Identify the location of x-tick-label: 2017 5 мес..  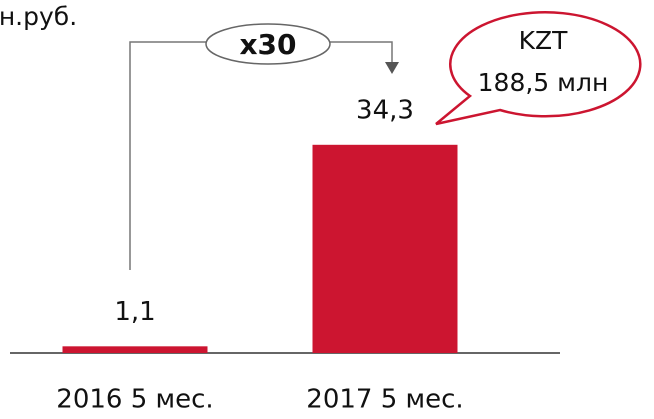
(384, 400).